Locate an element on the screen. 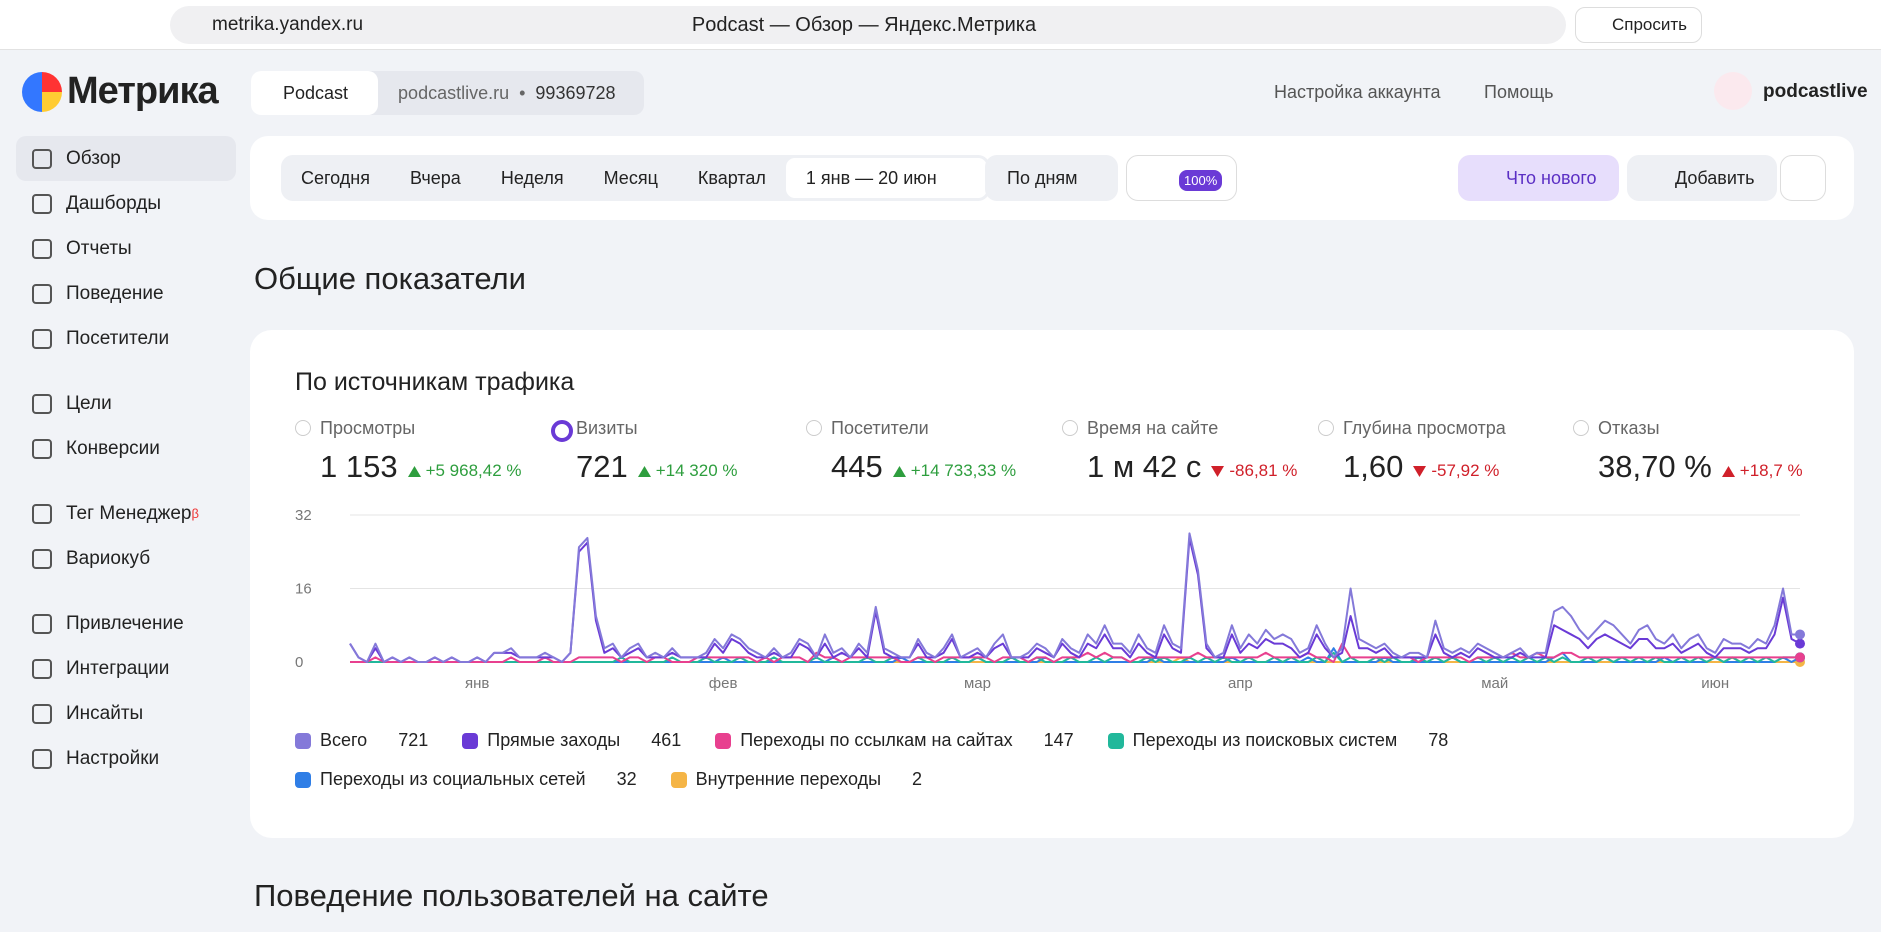  nav-label: Привлечение is located at coordinates (125, 623).